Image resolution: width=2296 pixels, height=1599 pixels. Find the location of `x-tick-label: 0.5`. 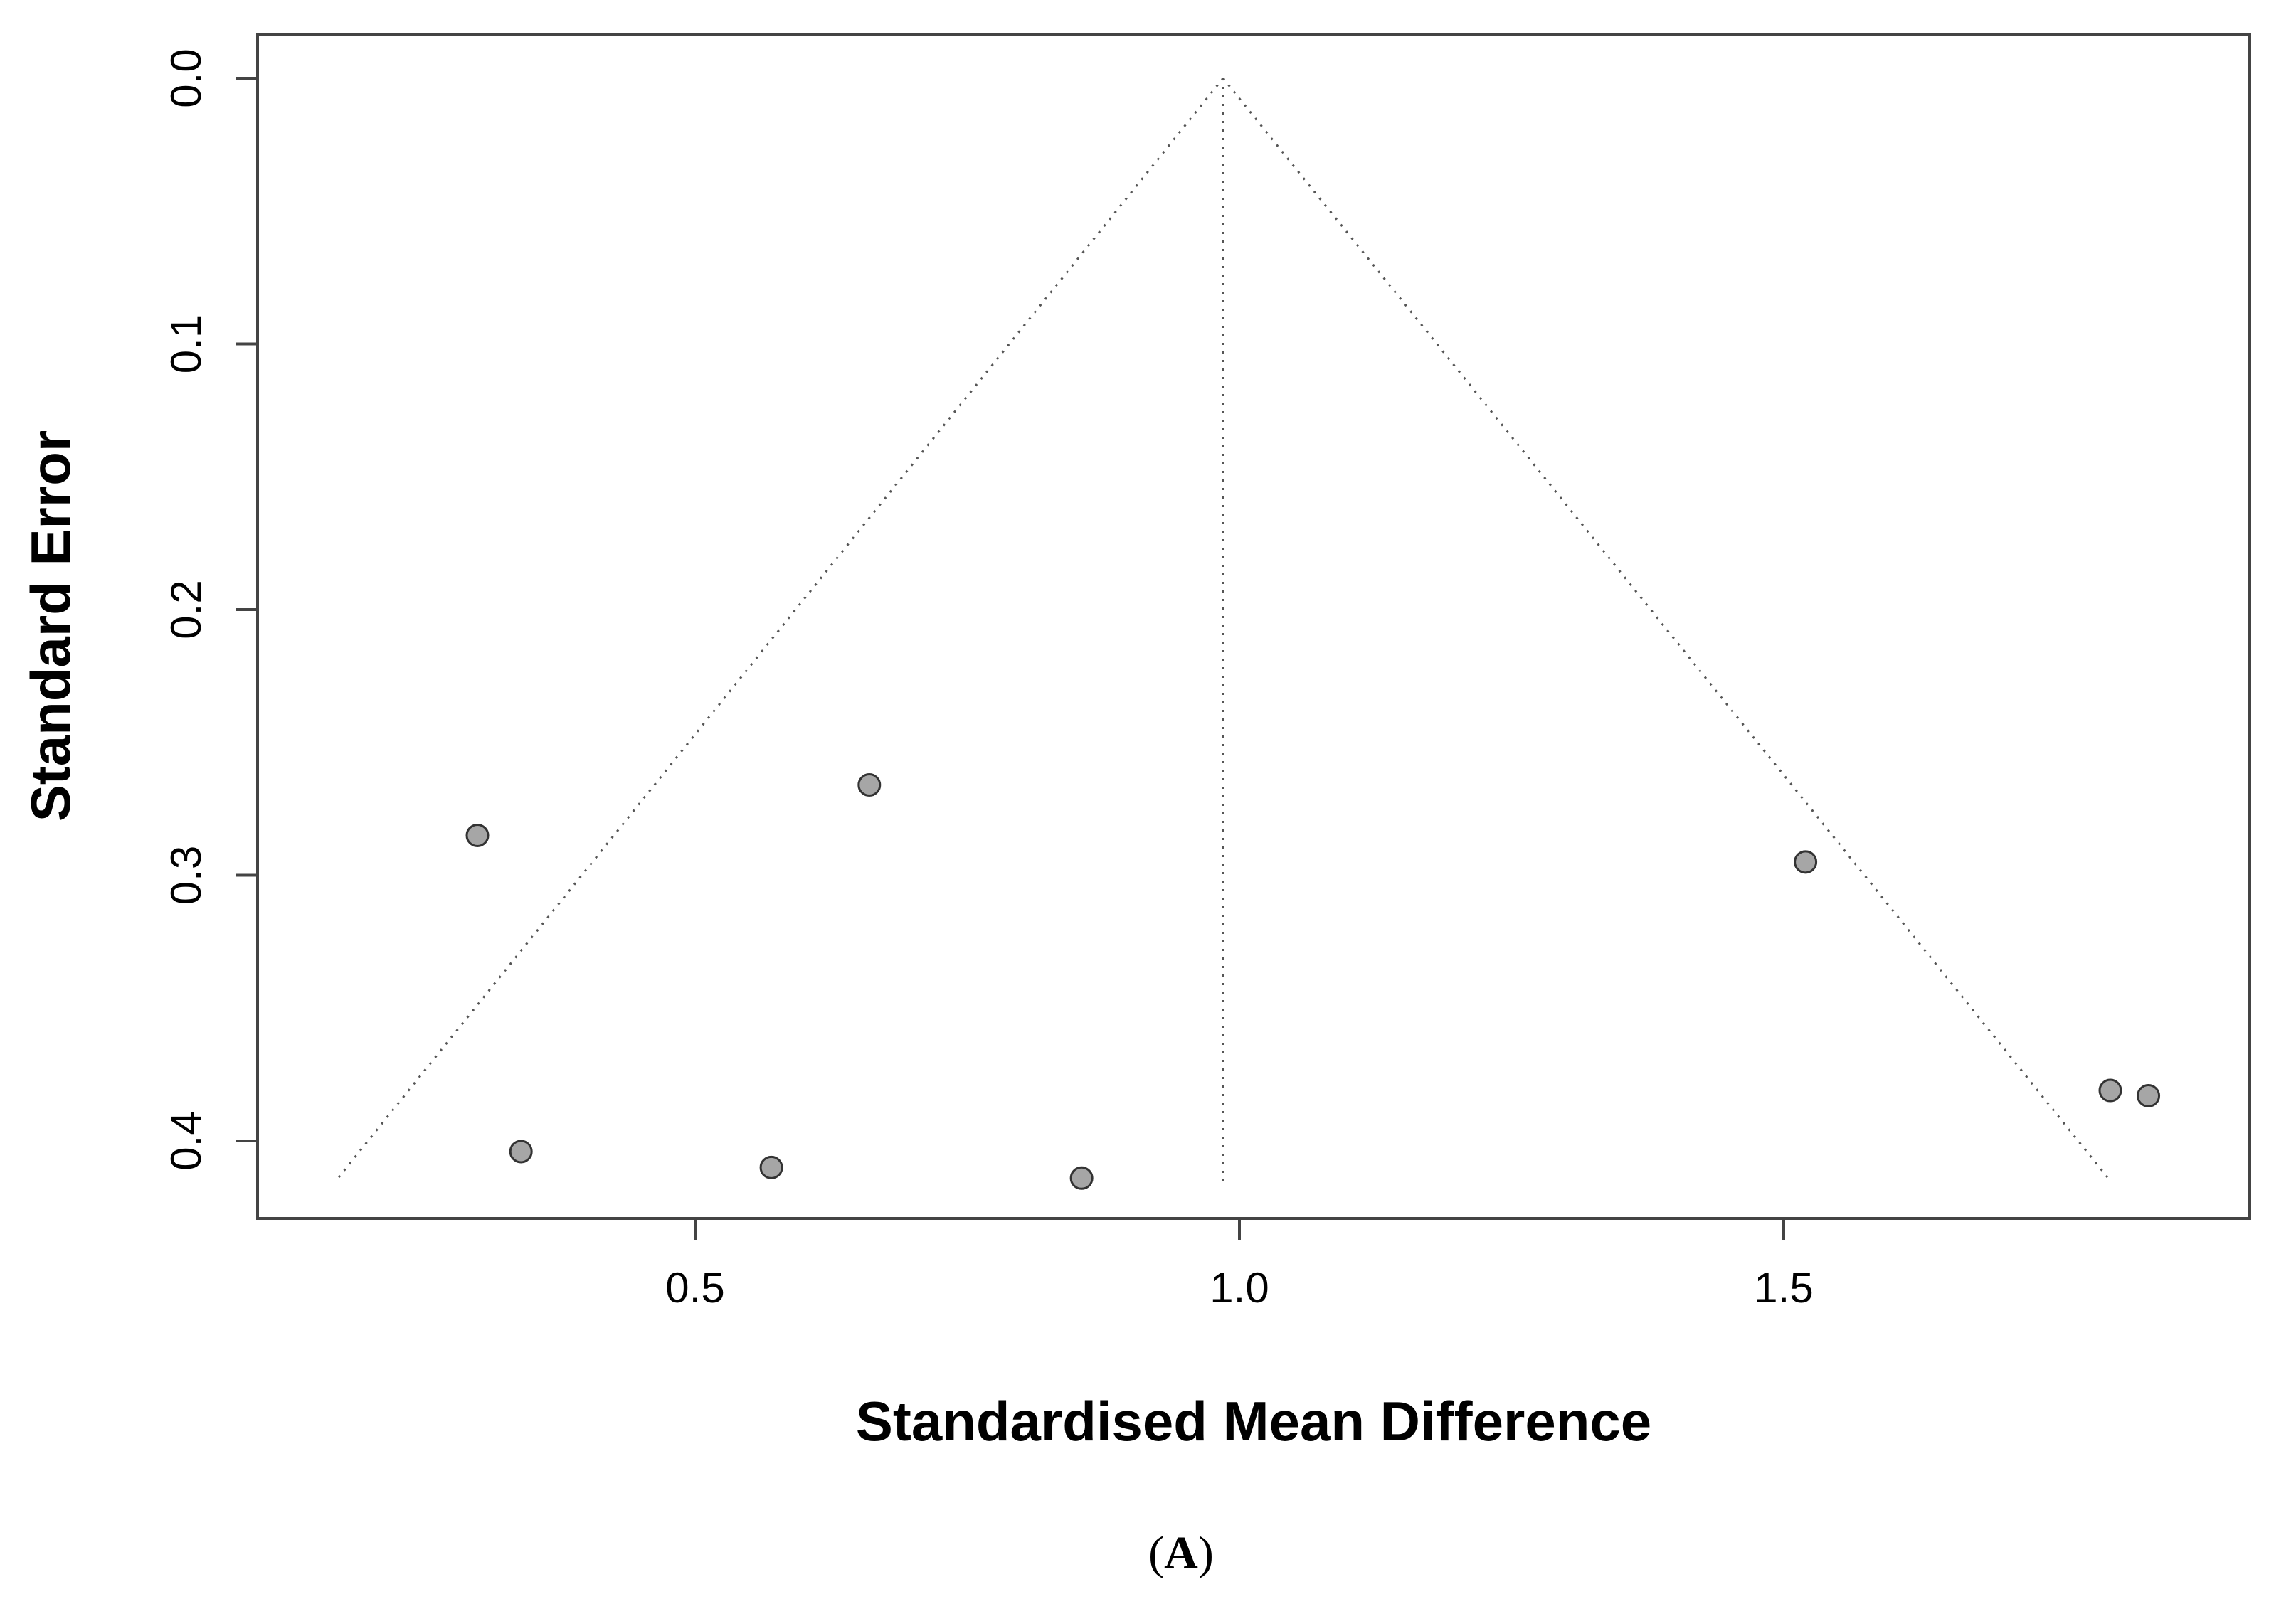

x-tick-label: 0.5 is located at coordinates (695, 1288).